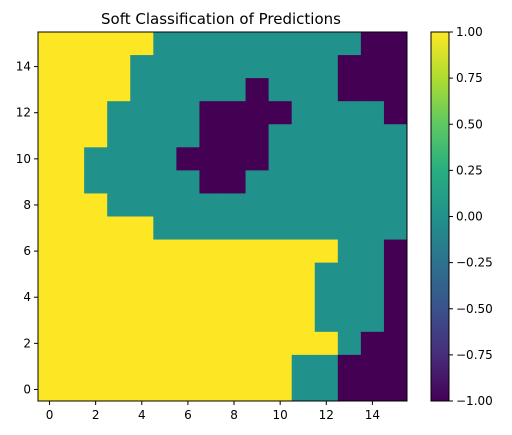 Image resolution: width=512 pixels, height=435 pixels. I want to click on x-axis-ticks: 0 2 4 6 8 10 12 14, so click(213, 411).